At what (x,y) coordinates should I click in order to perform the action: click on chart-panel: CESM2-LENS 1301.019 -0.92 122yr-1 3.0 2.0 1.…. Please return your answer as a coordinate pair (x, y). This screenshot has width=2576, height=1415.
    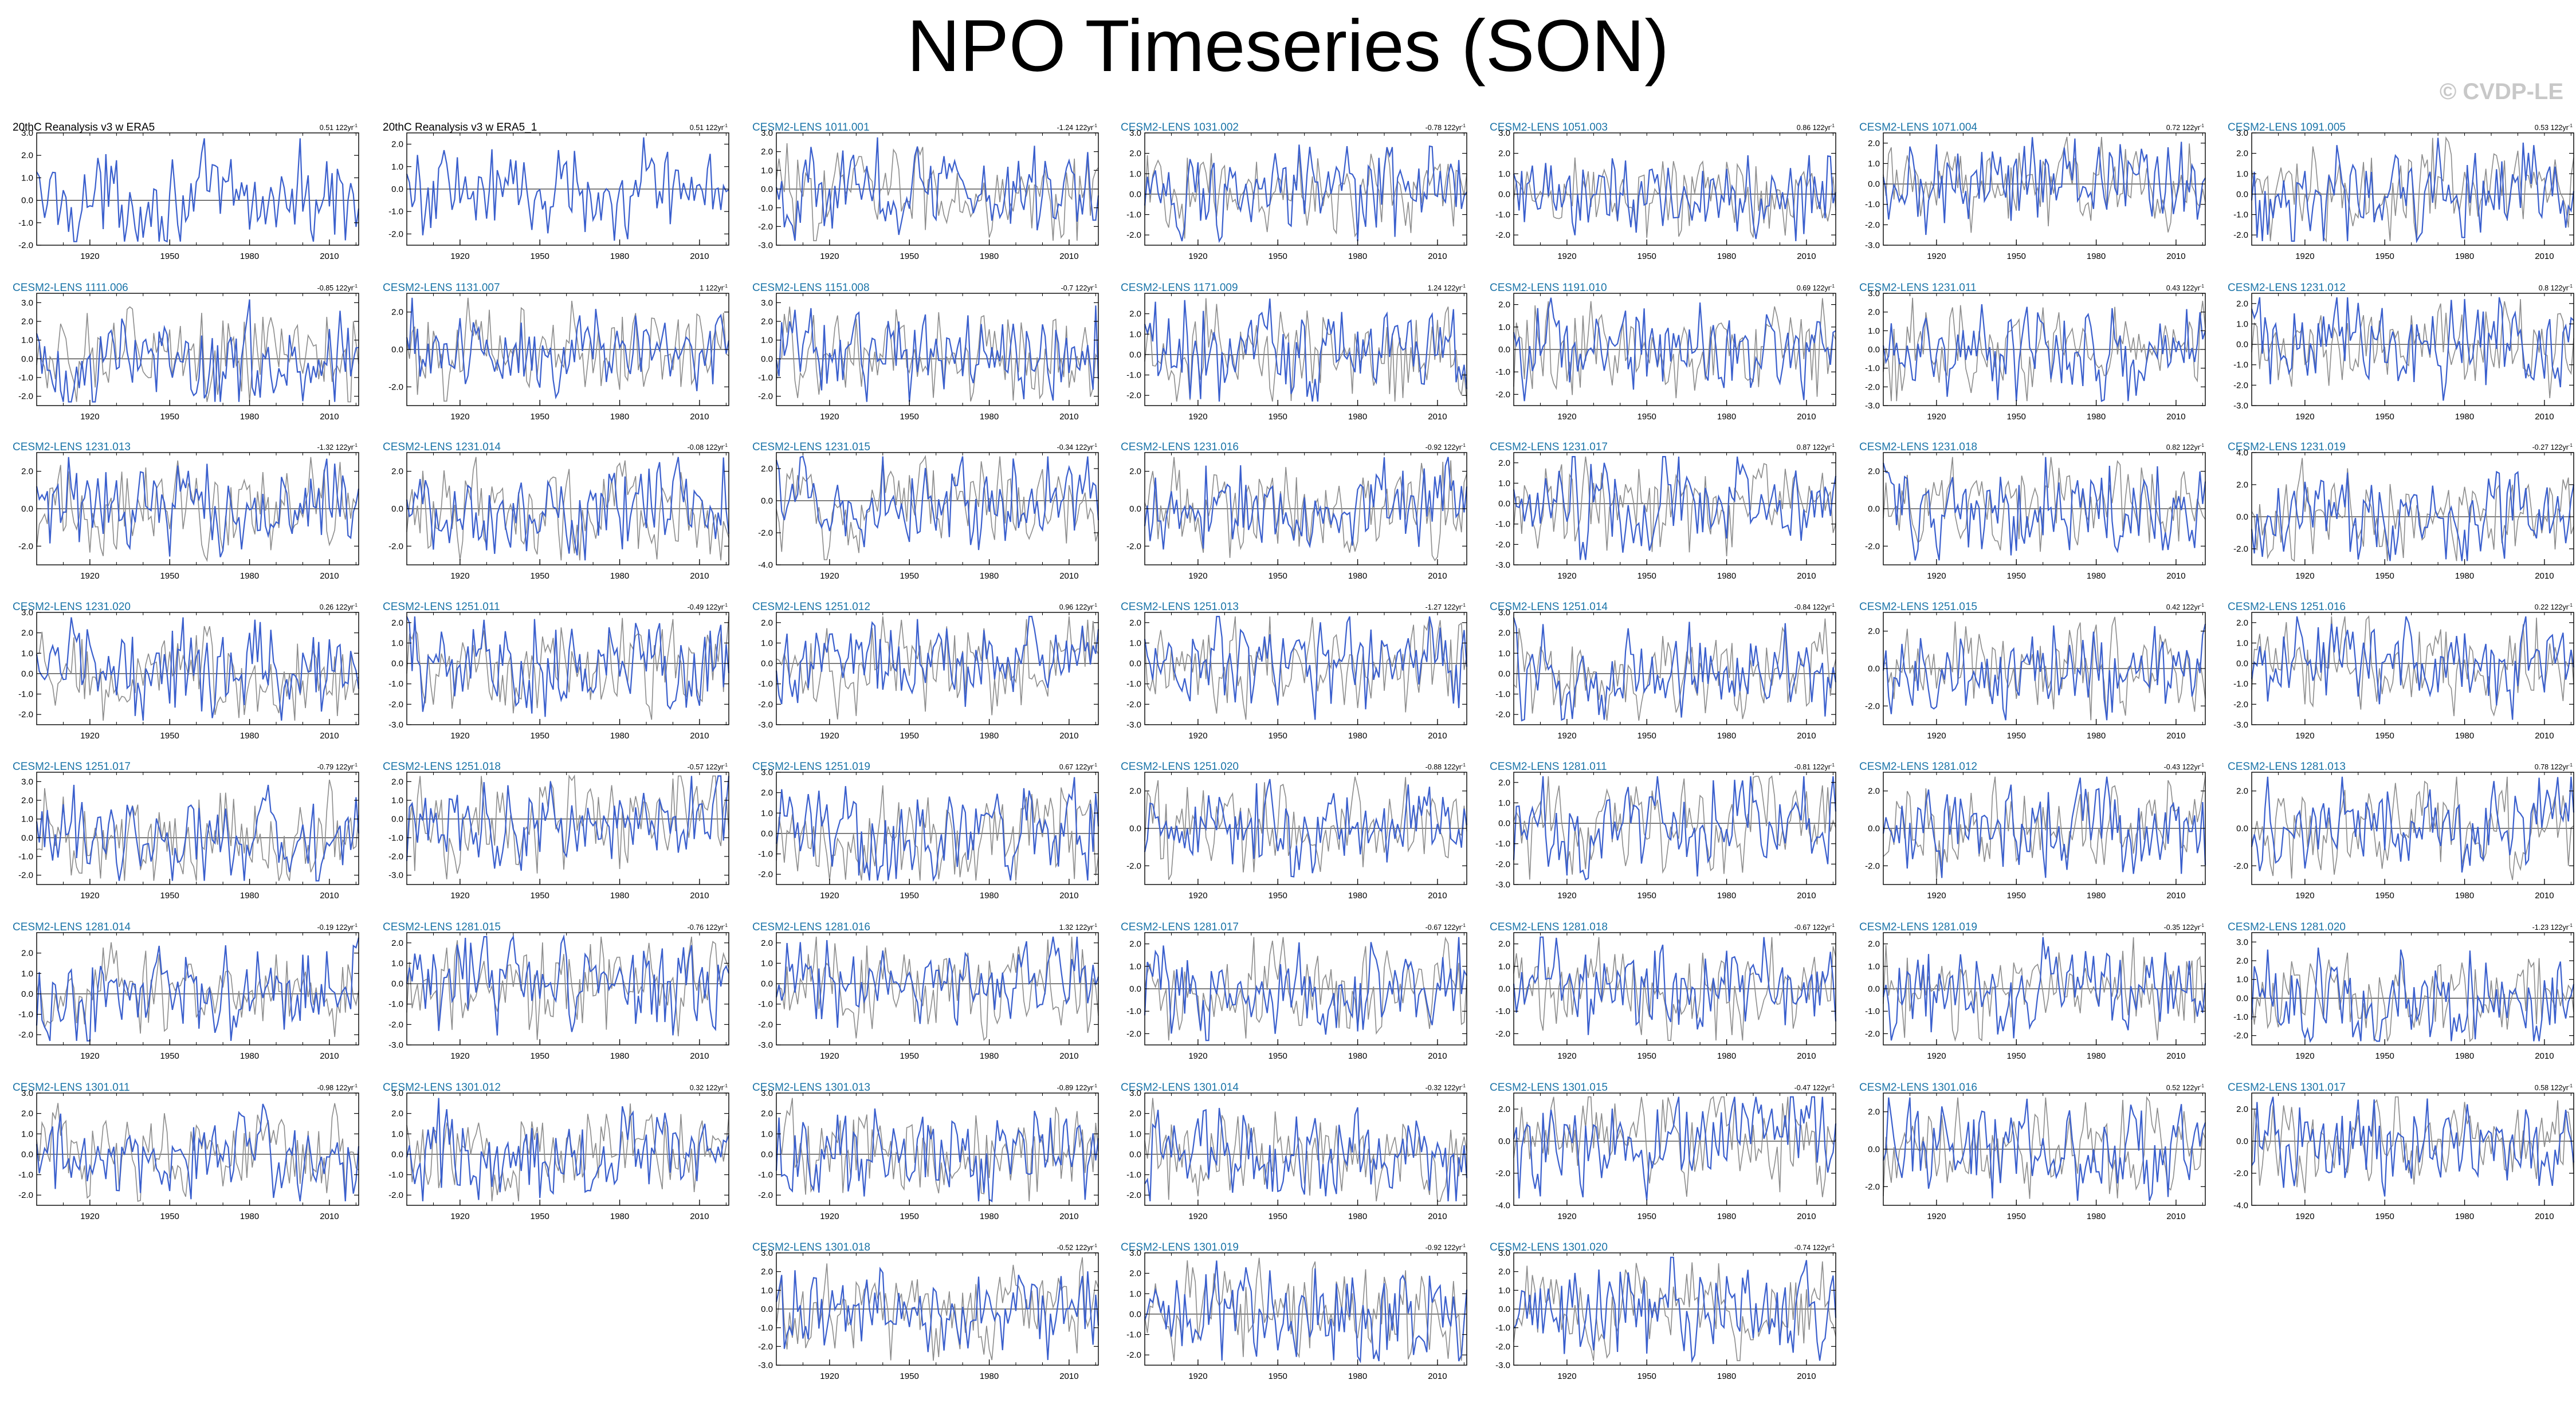
    Looking at the image, I should click on (1294, 1317).